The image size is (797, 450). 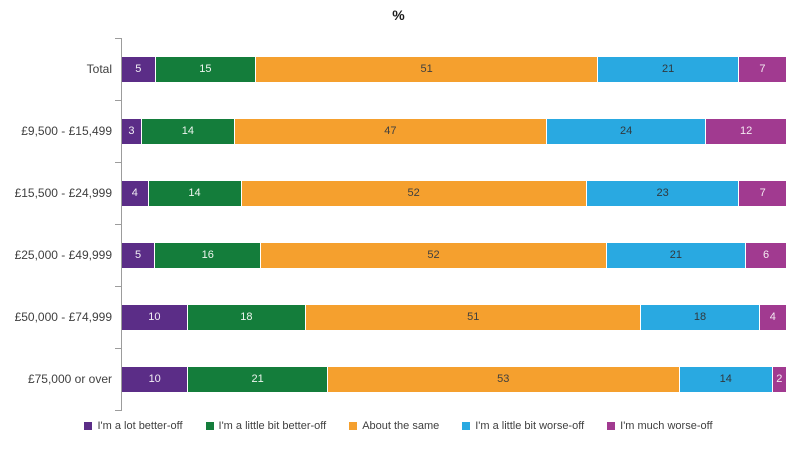 I want to click on bar-segment: 24, so click(x=626, y=131).